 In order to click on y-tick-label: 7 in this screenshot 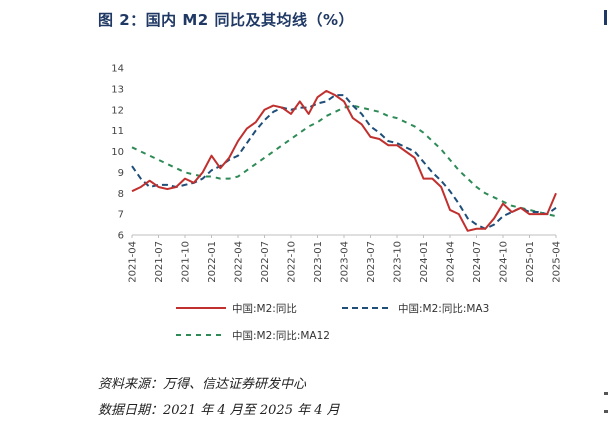, I will do `click(121, 215)`.